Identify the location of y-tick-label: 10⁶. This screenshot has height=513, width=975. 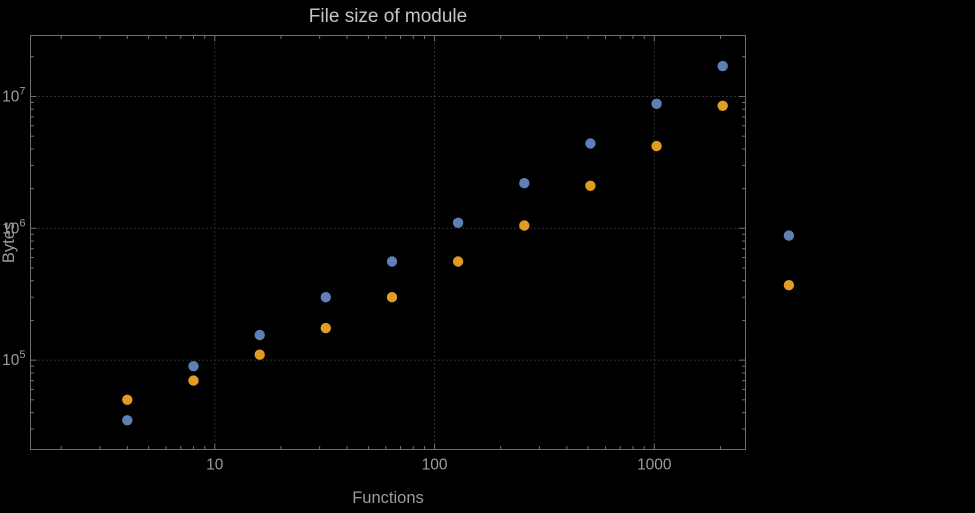
(13, 227).